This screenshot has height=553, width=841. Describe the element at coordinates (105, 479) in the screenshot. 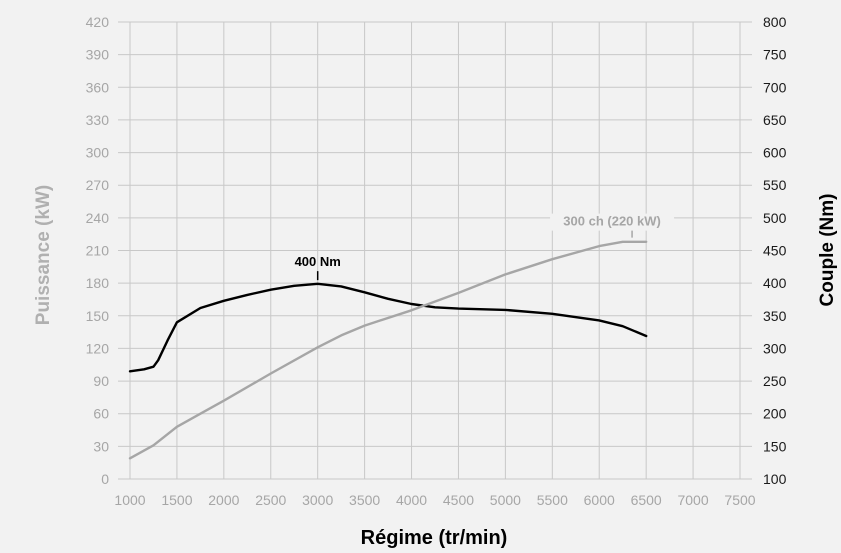

I see `y-left-tick-label: 0` at that location.